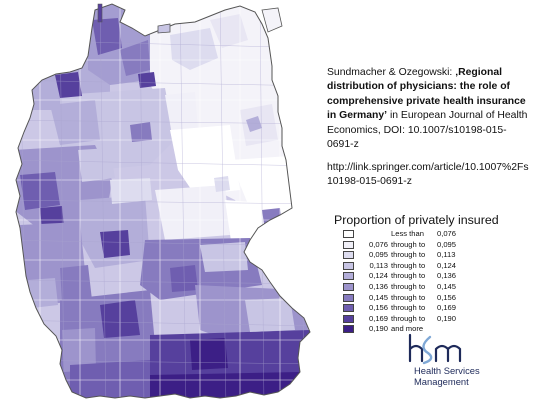 This screenshot has width=535, height=407. Describe the element at coordinates (447, 276) in the screenshot. I see `legend-high: 0,136` at that location.